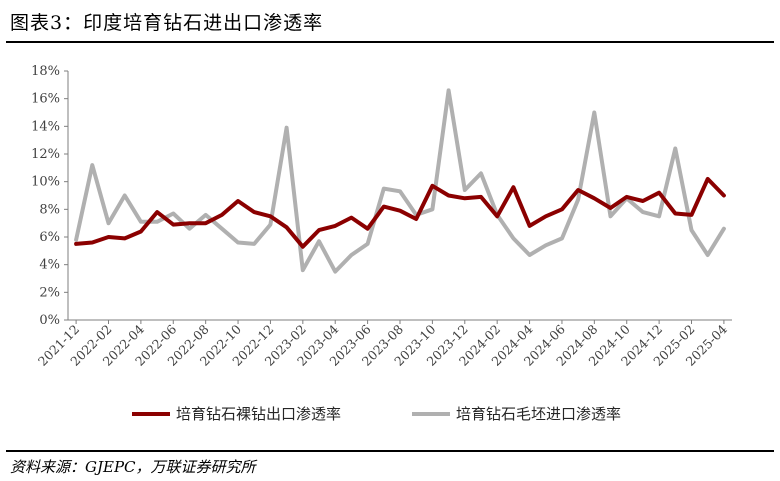 Image resolution: width=780 pixels, height=481 pixels. Describe the element at coordinates (258, 414) in the screenshot. I see `legend-label-1: 培育钻石裸钻出口渗透率` at that location.